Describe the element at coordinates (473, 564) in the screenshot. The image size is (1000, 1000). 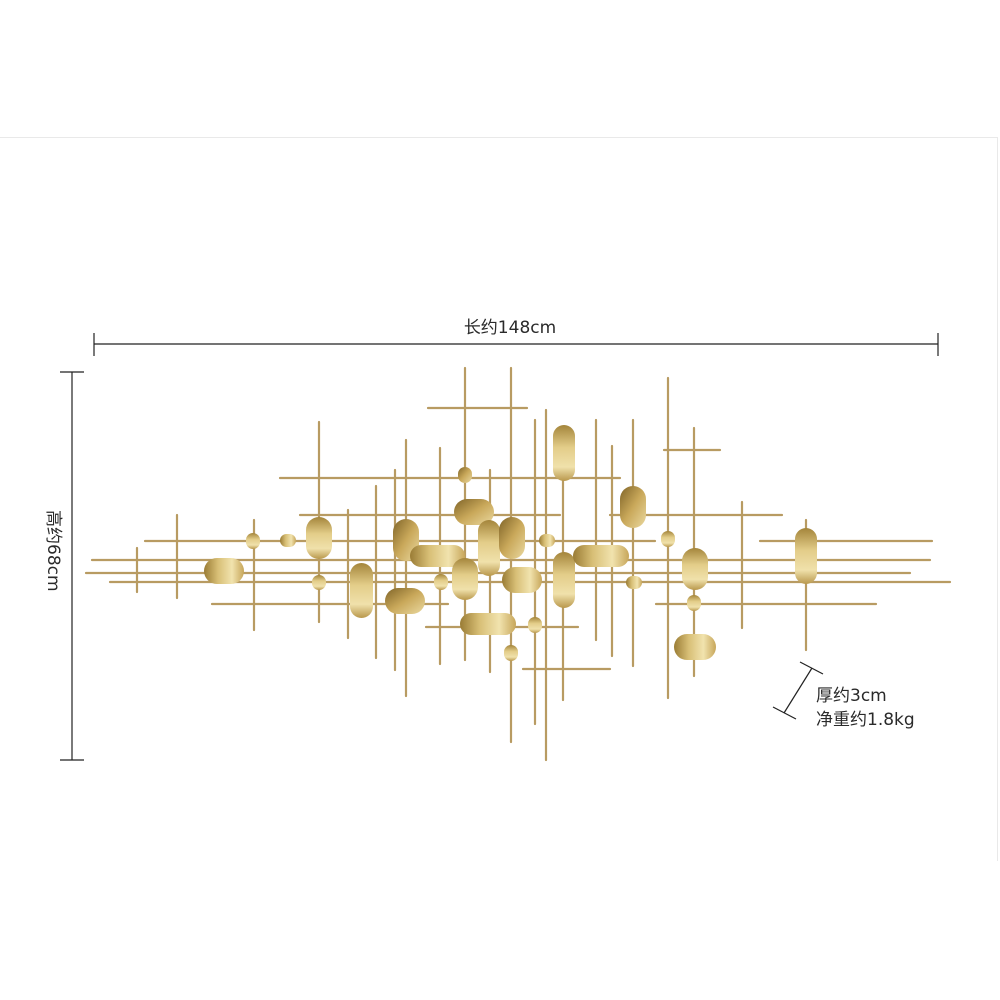
I see `gold-beads` at that location.